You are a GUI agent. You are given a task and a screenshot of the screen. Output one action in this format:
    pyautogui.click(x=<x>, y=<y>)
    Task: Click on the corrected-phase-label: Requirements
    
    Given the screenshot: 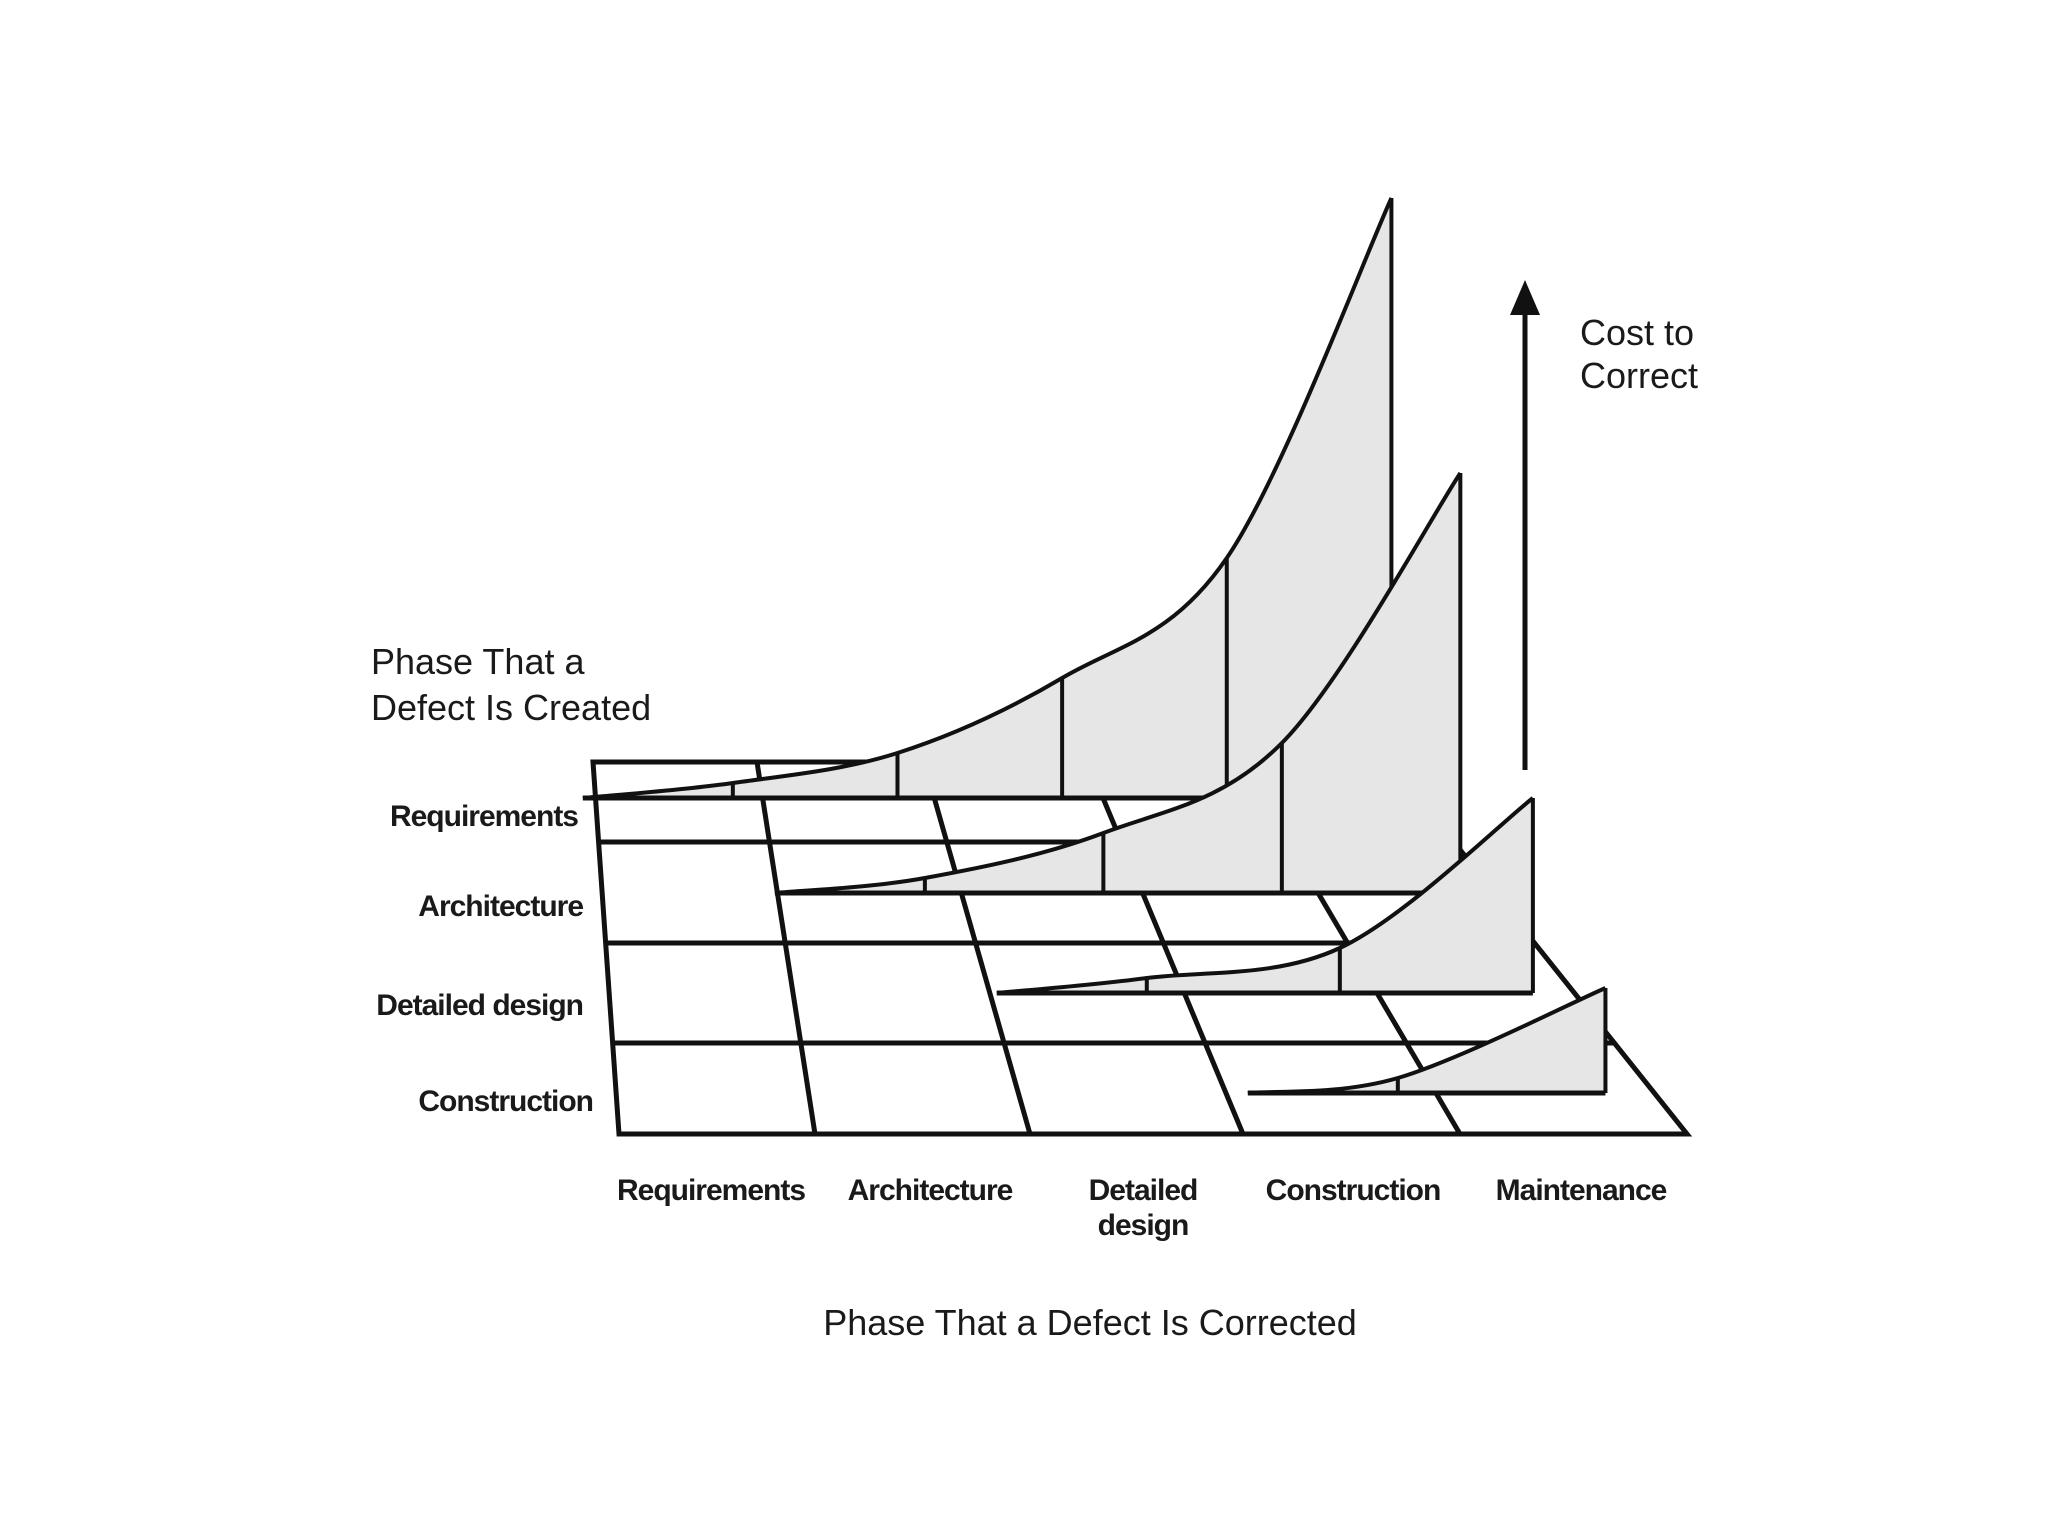 What is the action you would take?
    pyautogui.click(x=711, y=1190)
    